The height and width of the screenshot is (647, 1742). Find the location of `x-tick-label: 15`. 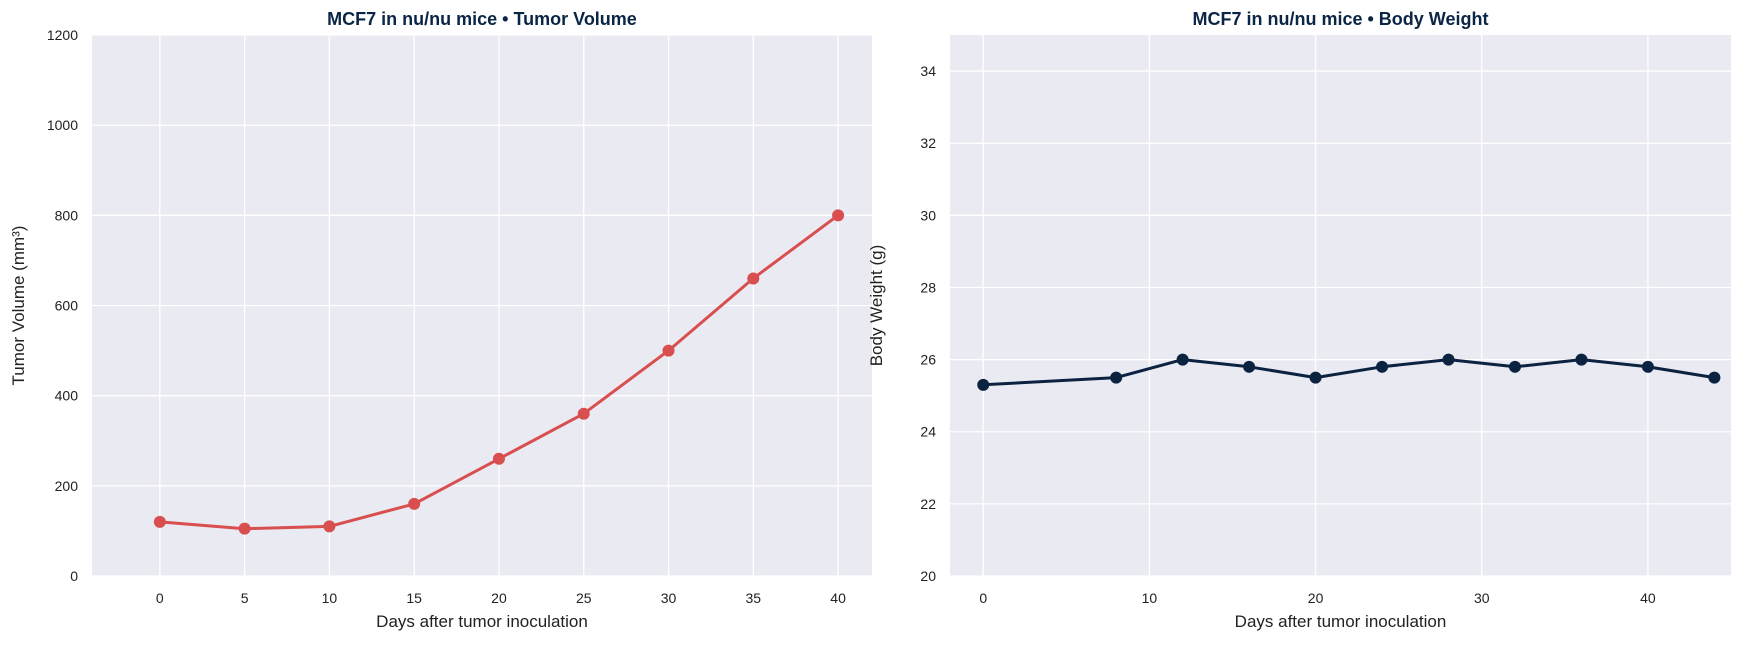

x-tick-label: 15 is located at coordinates (414, 598).